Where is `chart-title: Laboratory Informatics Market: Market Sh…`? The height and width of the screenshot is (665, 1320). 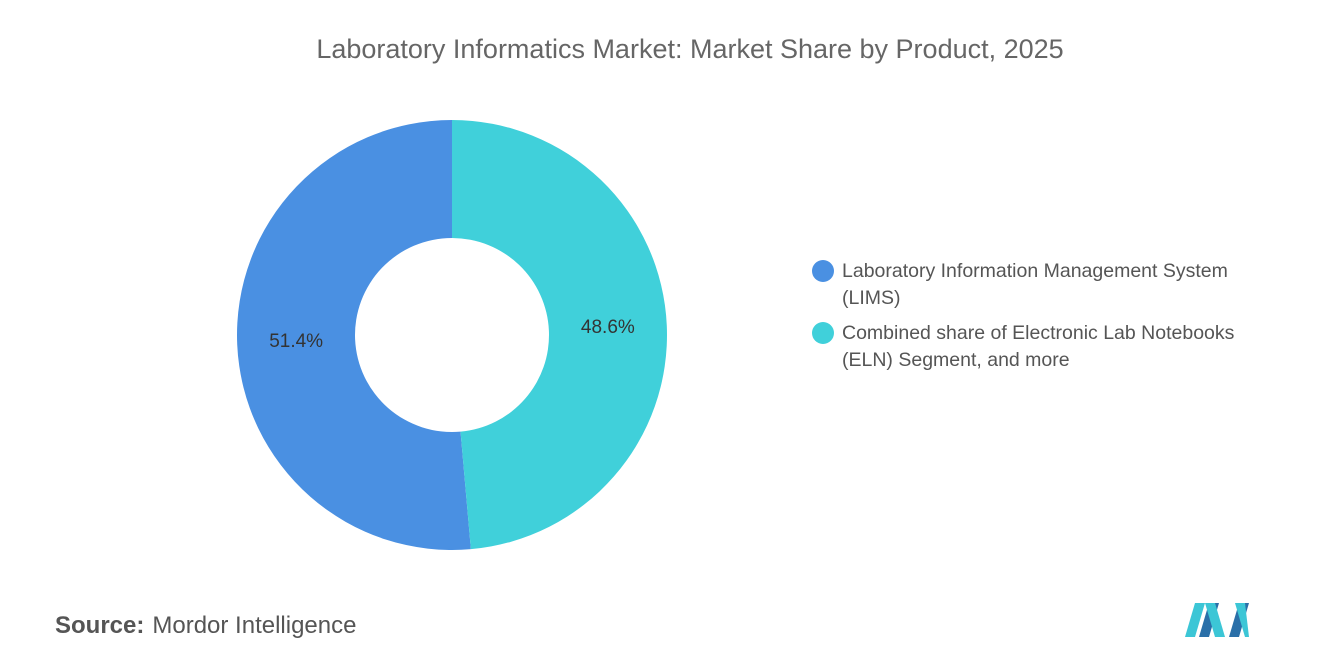
chart-title: Laboratory Informatics Market: Market Sh… is located at coordinates (689, 49).